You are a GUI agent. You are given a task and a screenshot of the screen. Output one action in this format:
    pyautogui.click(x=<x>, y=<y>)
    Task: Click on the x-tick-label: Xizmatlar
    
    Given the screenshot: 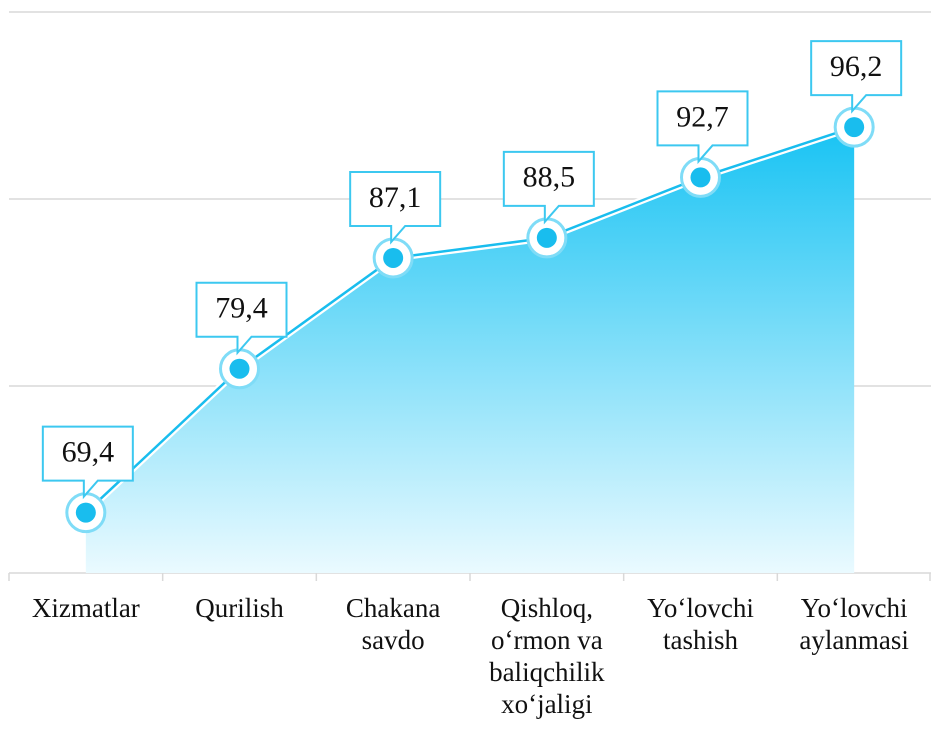 What is the action you would take?
    pyautogui.click(x=85, y=608)
    